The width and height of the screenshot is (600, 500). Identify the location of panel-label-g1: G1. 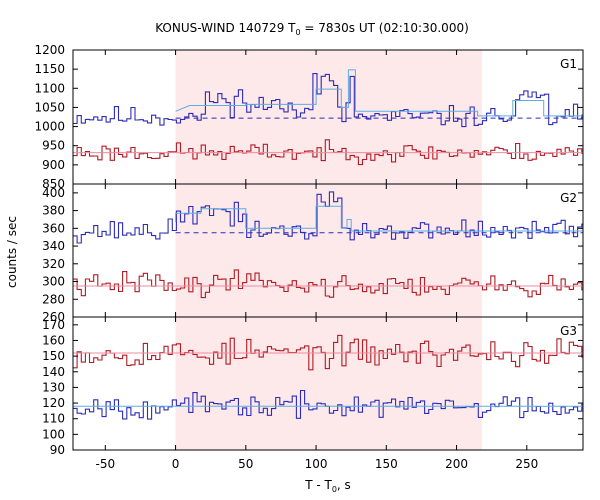
(568, 64).